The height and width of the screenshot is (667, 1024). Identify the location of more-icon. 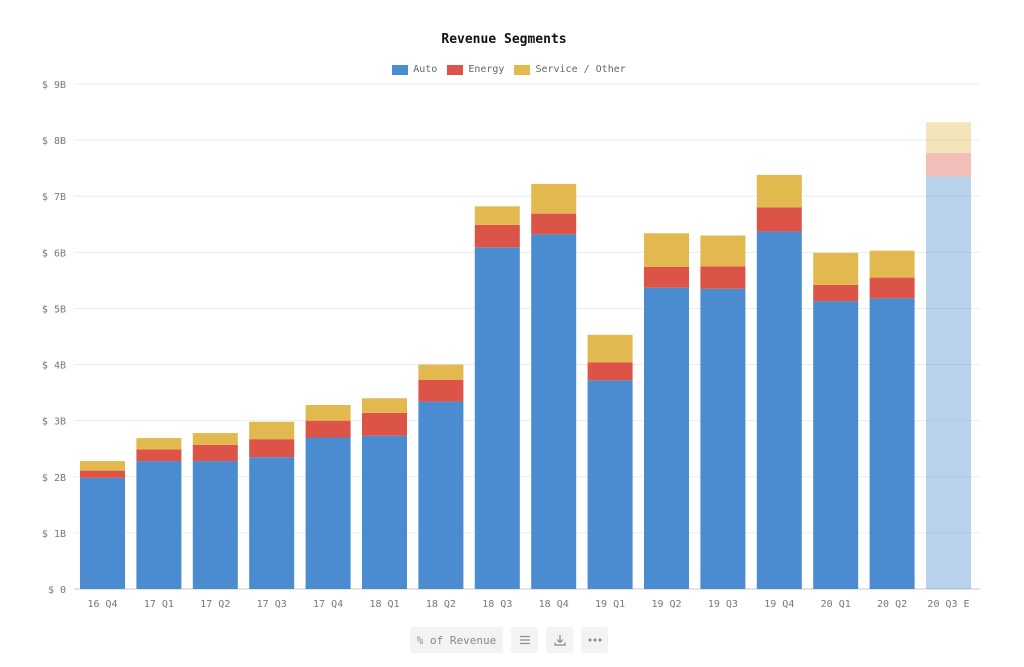
(594, 640).